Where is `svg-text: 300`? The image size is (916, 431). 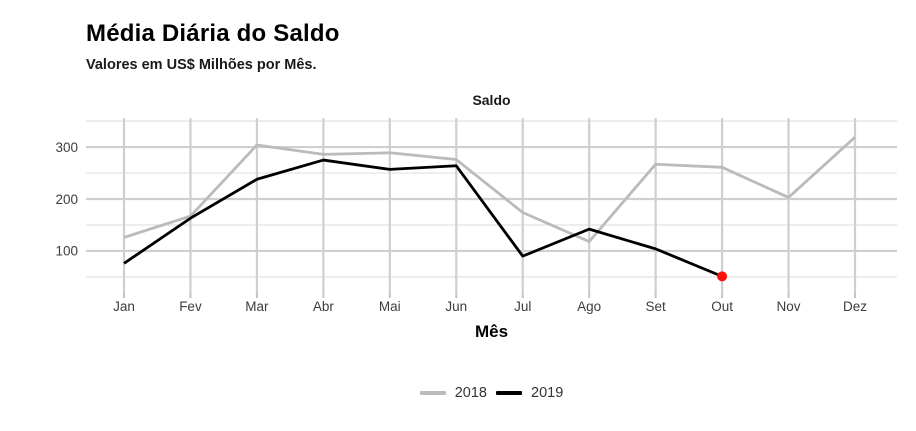 svg-text: 300 is located at coordinates (66, 147).